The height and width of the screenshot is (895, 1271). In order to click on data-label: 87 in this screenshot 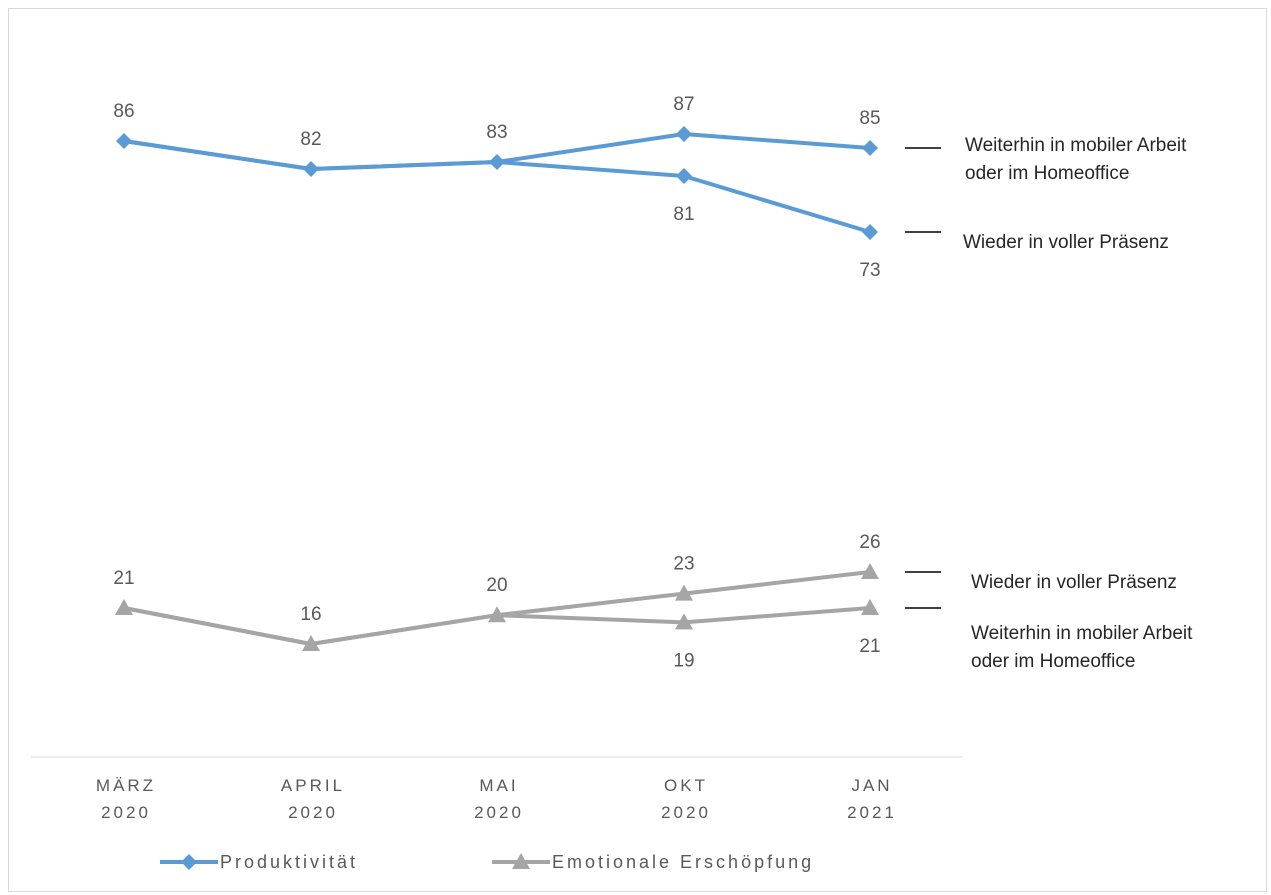, I will do `click(683, 104)`.